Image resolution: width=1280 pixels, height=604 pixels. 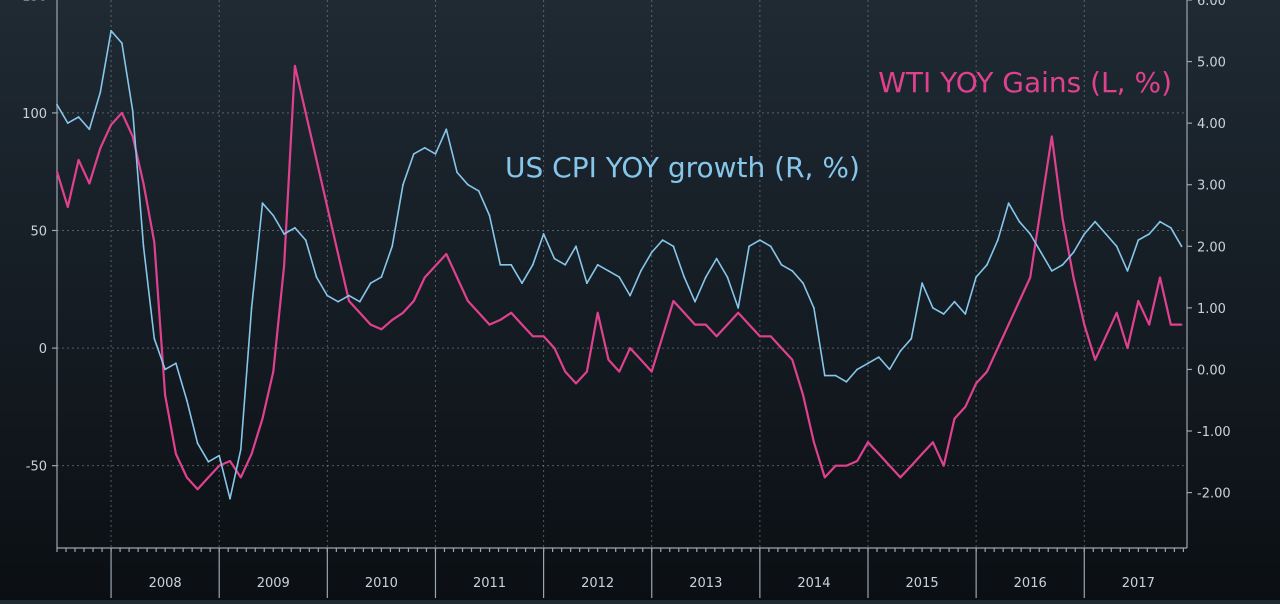 I want to click on y-right-tick-label: 6.00, so click(x=1211, y=4).